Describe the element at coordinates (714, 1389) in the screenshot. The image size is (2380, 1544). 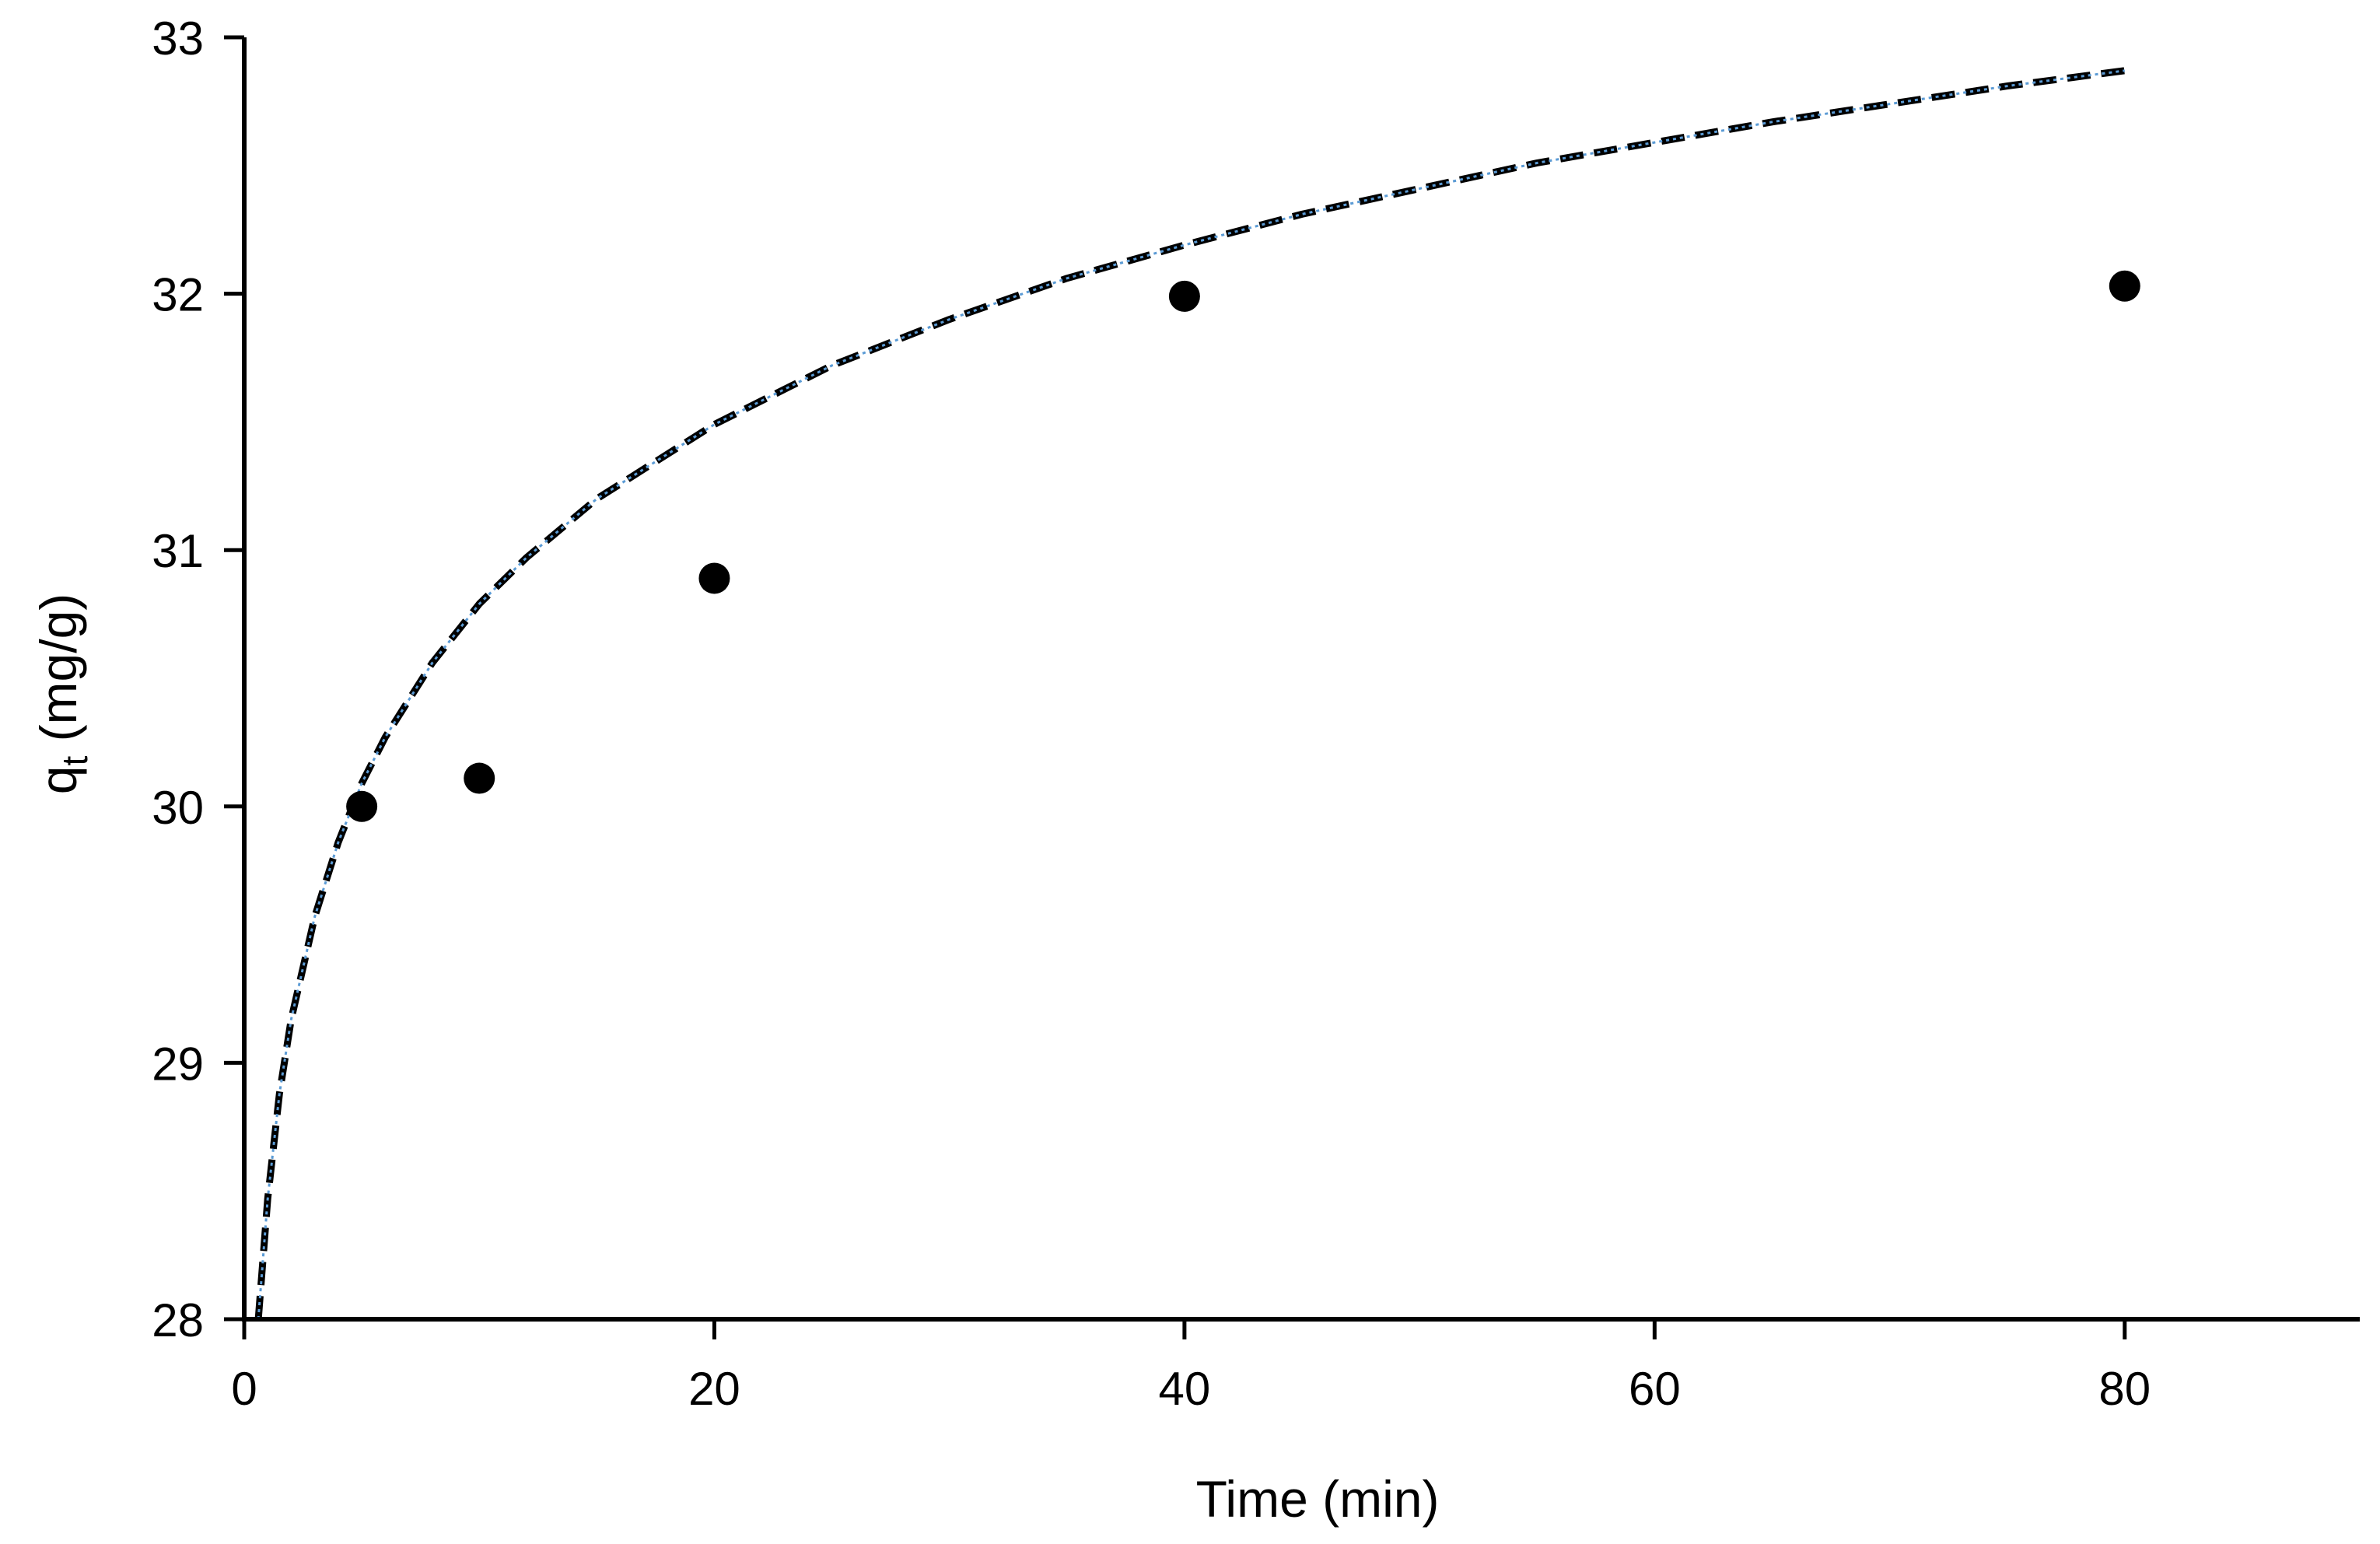
I see `x-tick-label: 20` at that location.